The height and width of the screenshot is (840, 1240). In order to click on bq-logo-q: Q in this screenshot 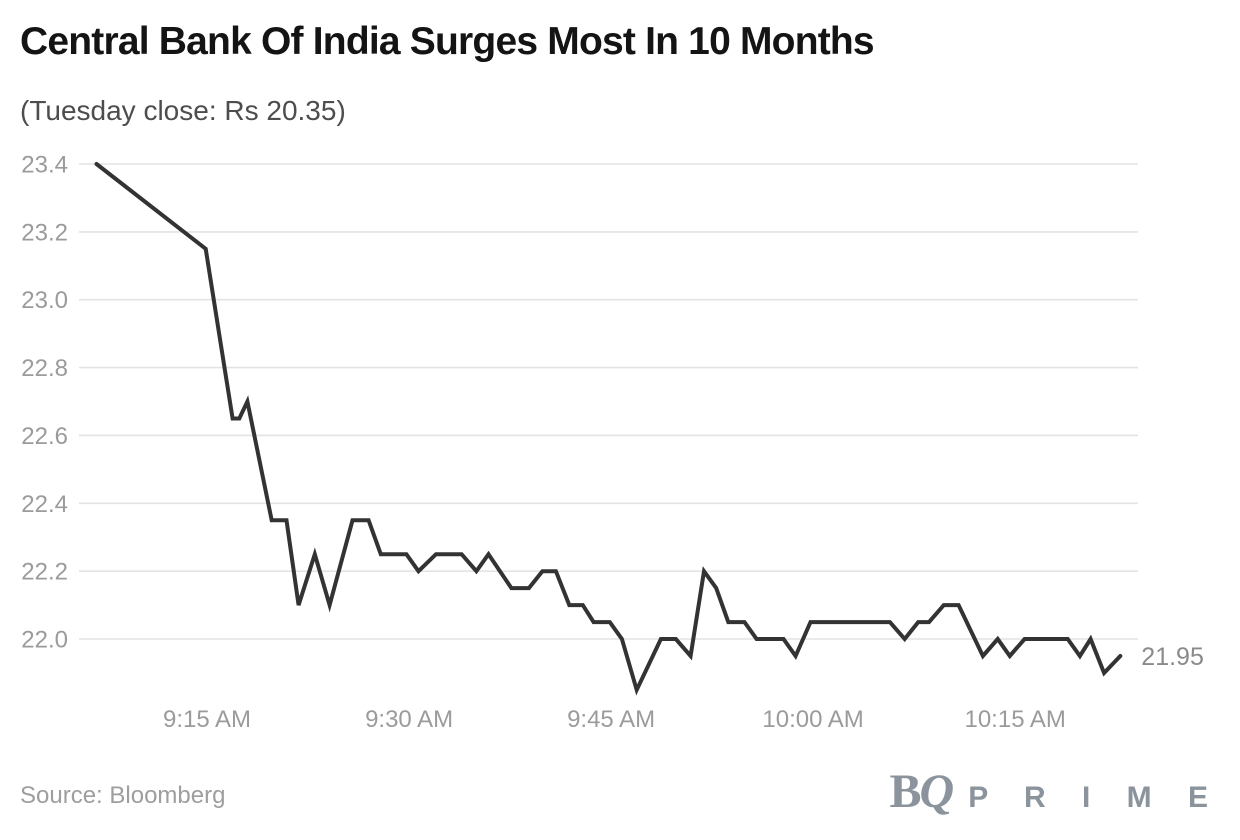, I will do `click(937, 791)`.